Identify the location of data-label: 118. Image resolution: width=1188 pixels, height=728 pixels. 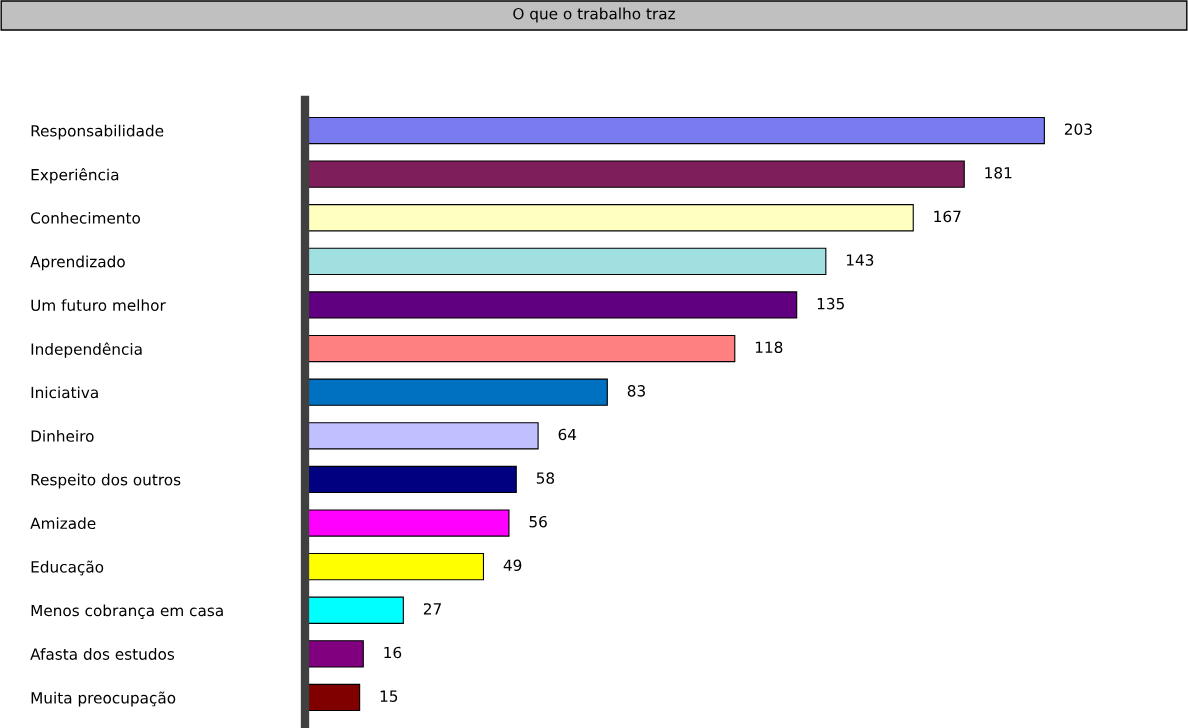
(769, 347).